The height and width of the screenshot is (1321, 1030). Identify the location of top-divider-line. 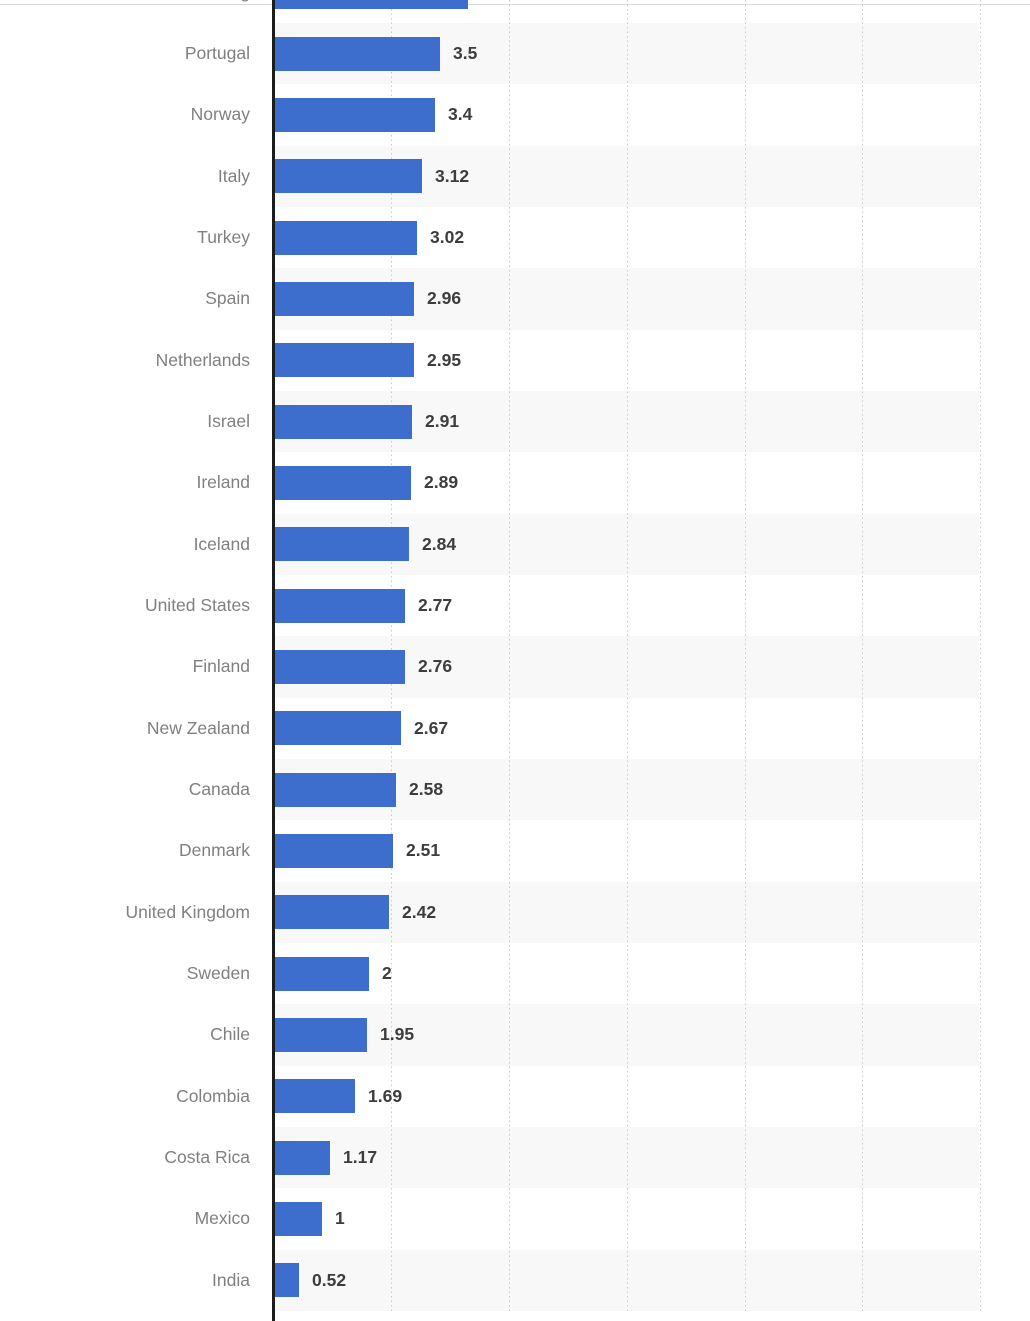
(515, 4).